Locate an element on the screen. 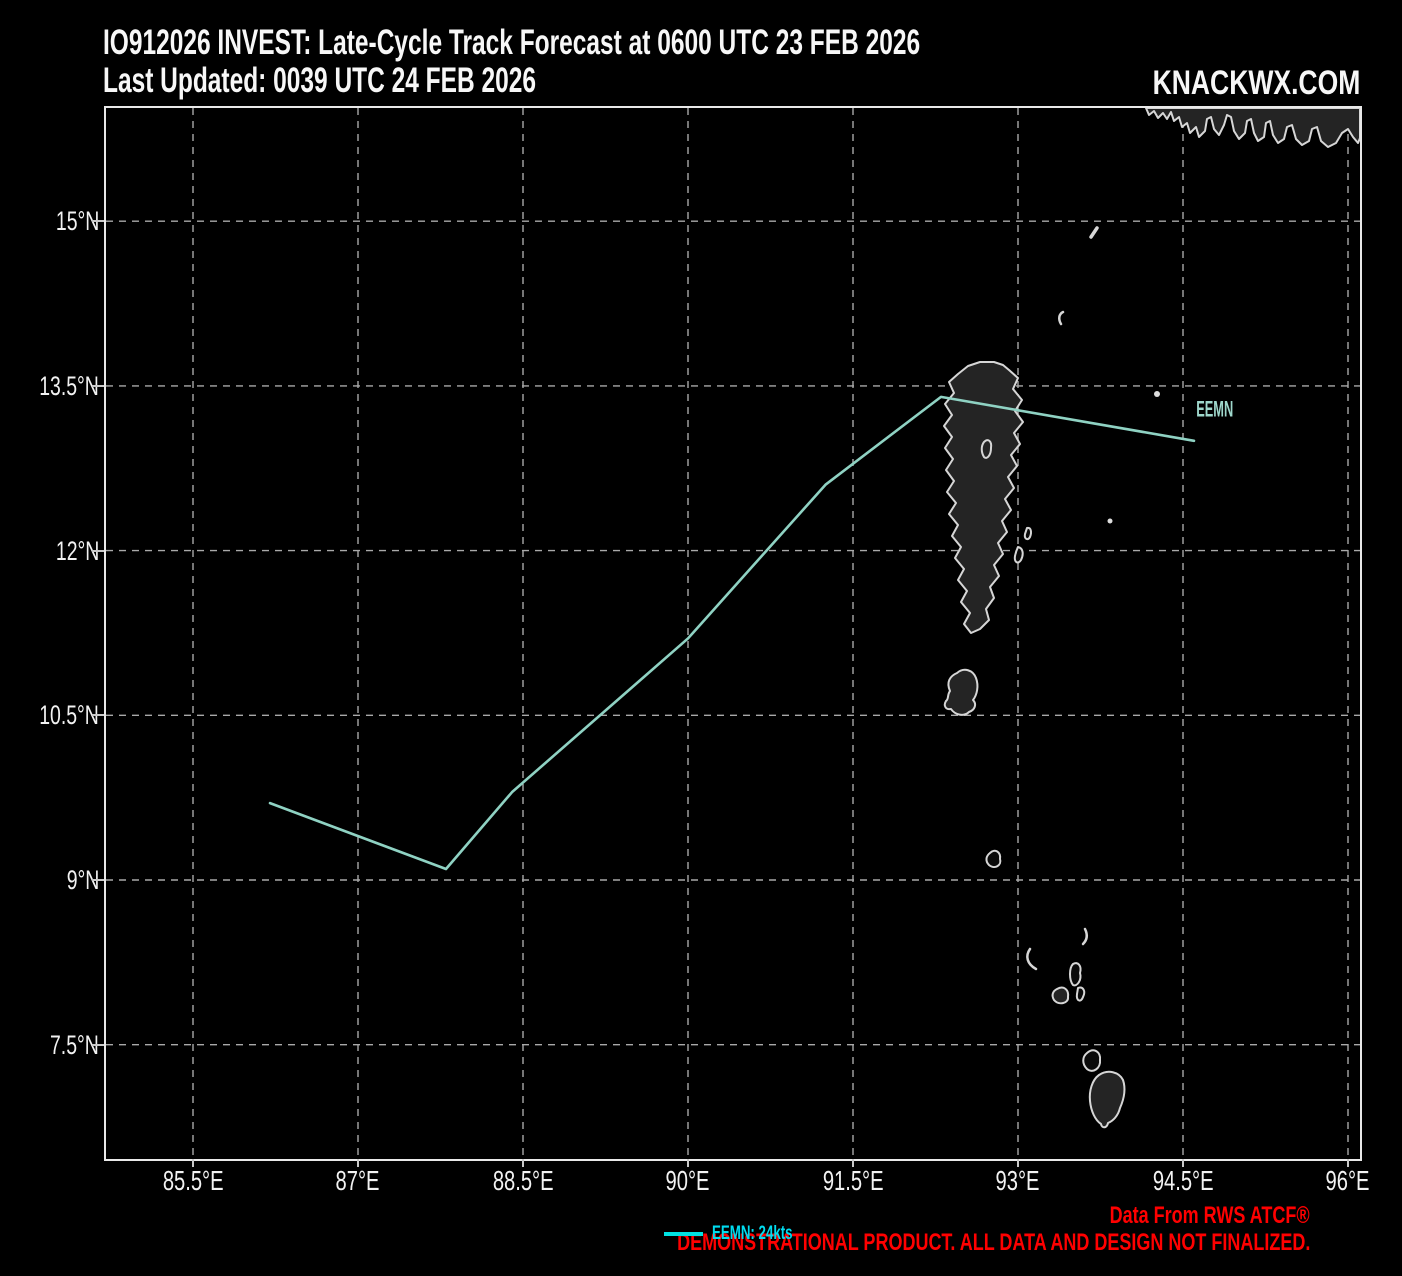  axis-tick-label-text: 7.5°N is located at coordinates (74, 1044).